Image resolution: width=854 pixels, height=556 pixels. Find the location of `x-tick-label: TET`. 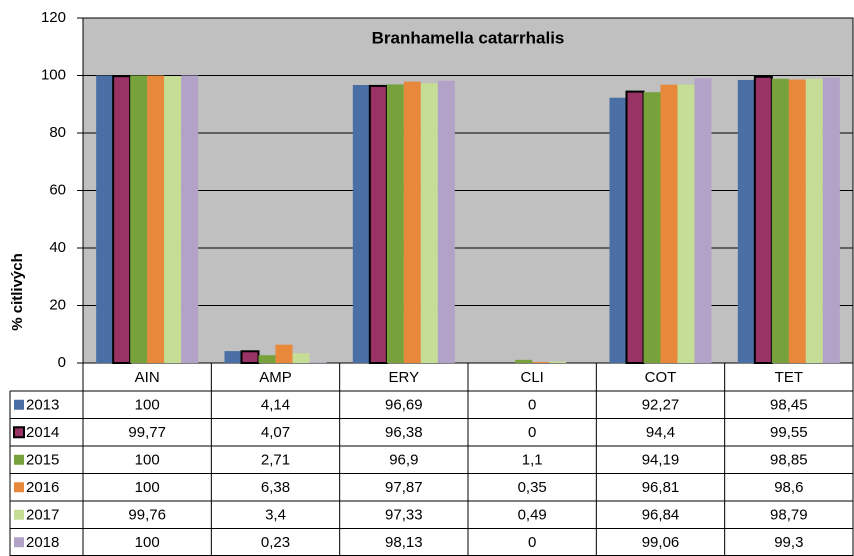

x-tick-label: TET is located at coordinates (789, 377).